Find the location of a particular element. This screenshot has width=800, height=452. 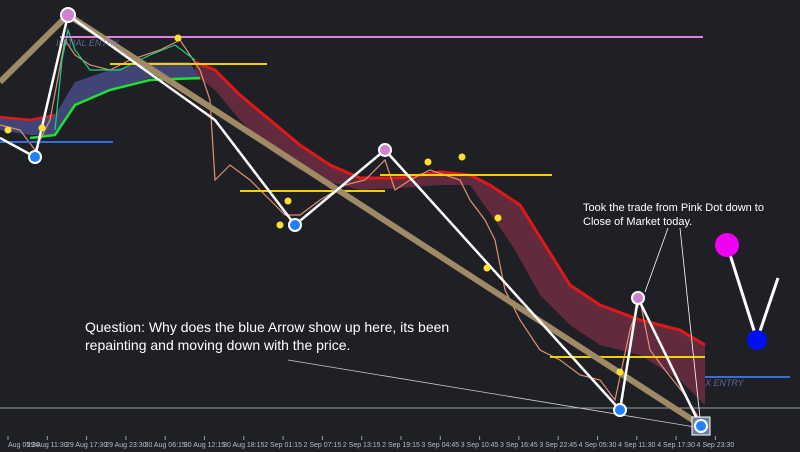

x-tick-label: 3 Sep 16:45 is located at coordinates (519, 445).